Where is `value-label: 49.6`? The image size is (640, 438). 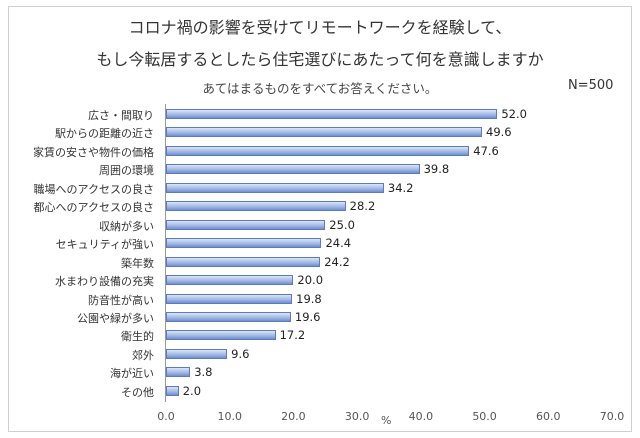
value-label: 49.6 is located at coordinates (499, 132).